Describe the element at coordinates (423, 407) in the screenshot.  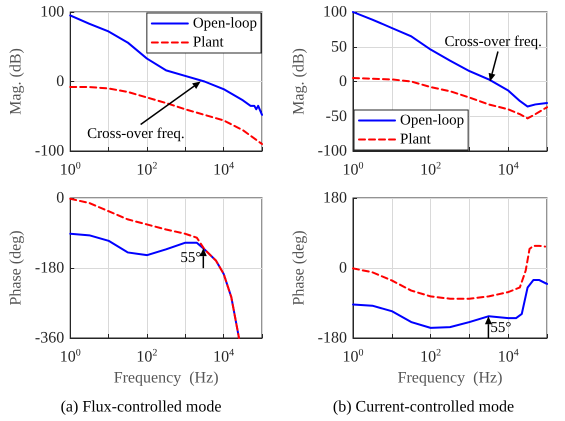
I see `text: (b) Current-controlled mode` at that location.